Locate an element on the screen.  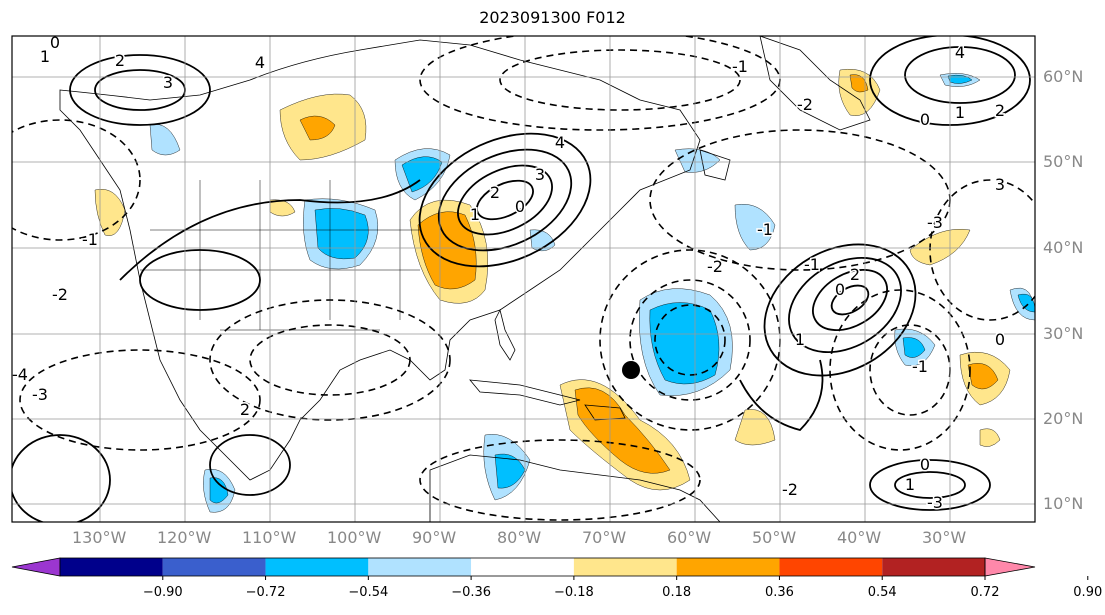
contour-mexico is located at coordinates (200, 280).